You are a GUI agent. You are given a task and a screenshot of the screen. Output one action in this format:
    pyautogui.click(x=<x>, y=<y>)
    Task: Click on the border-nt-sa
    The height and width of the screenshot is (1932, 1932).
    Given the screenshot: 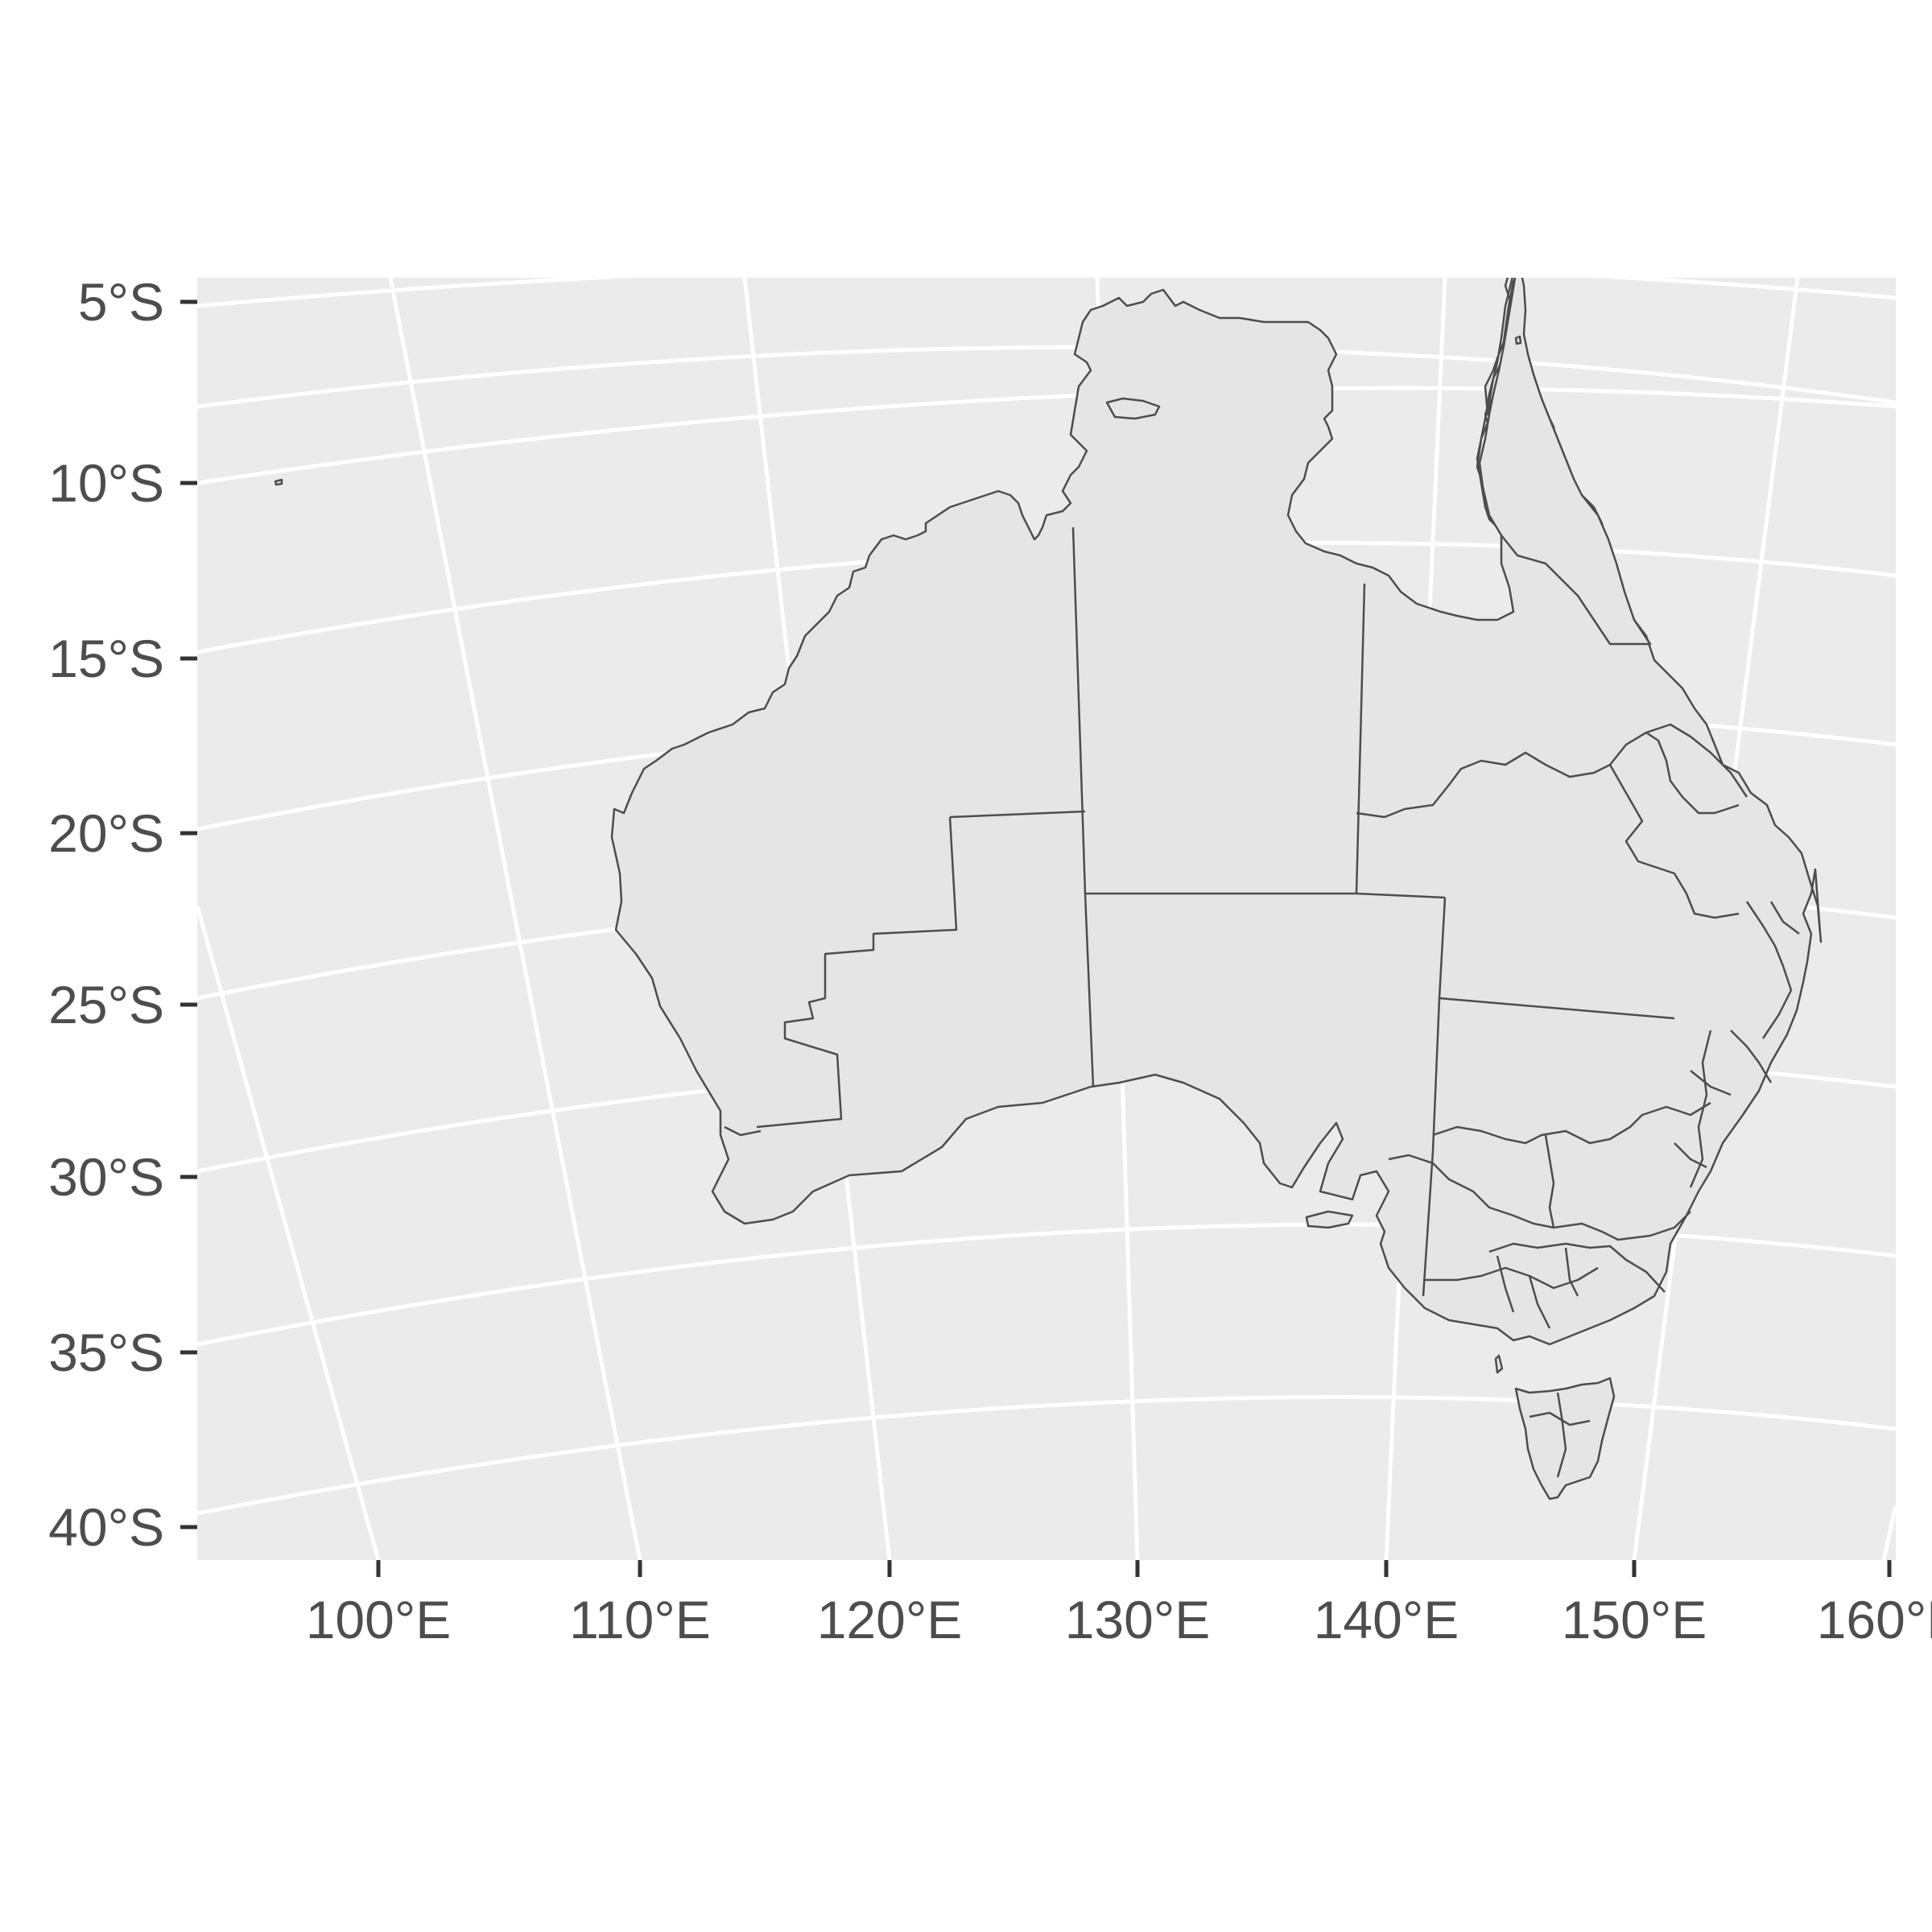 What is the action you would take?
    pyautogui.click(x=1265, y=895)
    